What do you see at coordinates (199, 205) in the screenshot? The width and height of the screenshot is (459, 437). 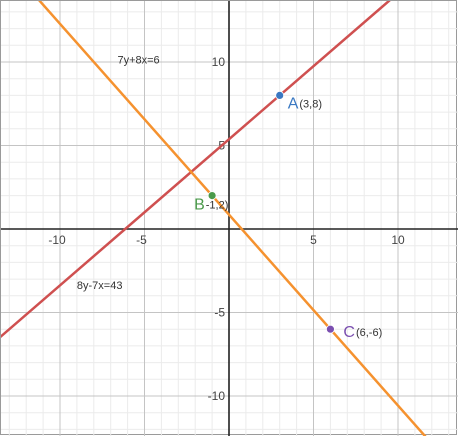 I see `point-b-letter: B` at bounding box center [199, 205].